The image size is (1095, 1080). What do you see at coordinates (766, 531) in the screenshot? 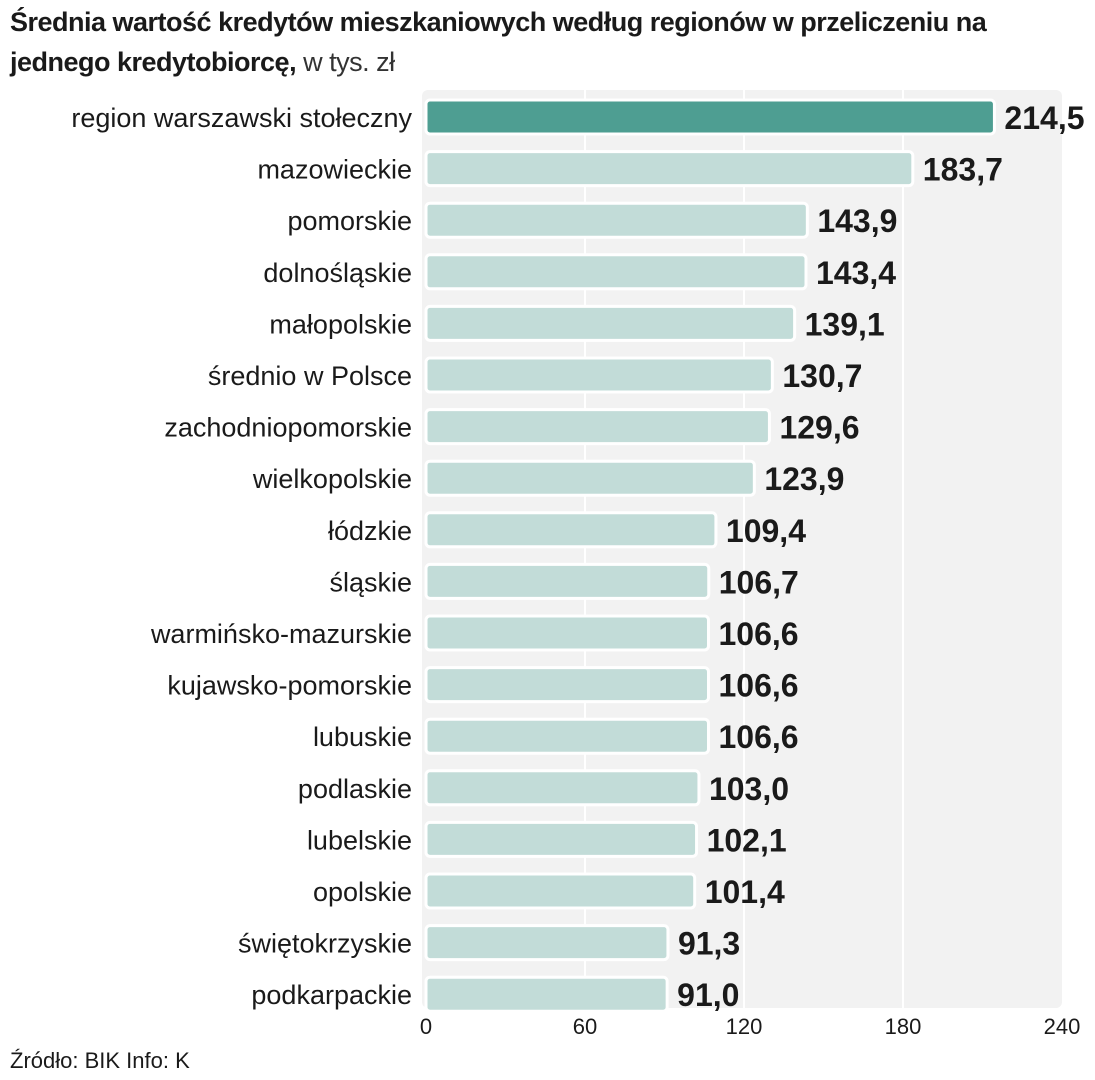
I see `value-label: 109,4` at bounding box center [766, 531].